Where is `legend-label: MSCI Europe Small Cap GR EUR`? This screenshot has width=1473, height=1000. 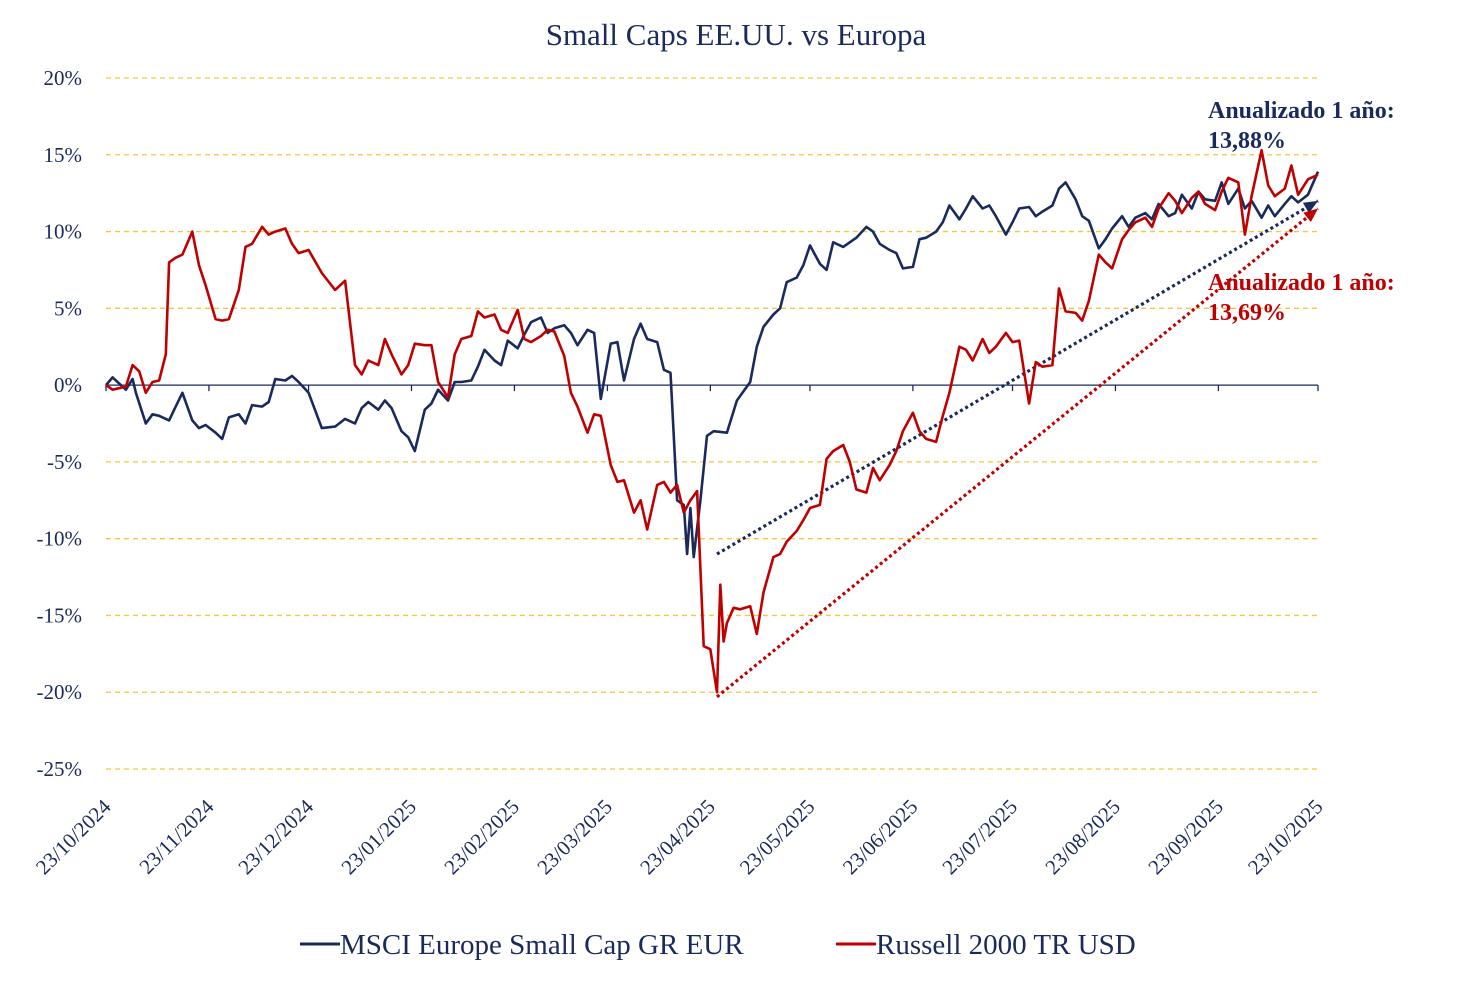 legend-label: MSCI Europe Small Cap GR EUR is located at coordinates (542, 945).